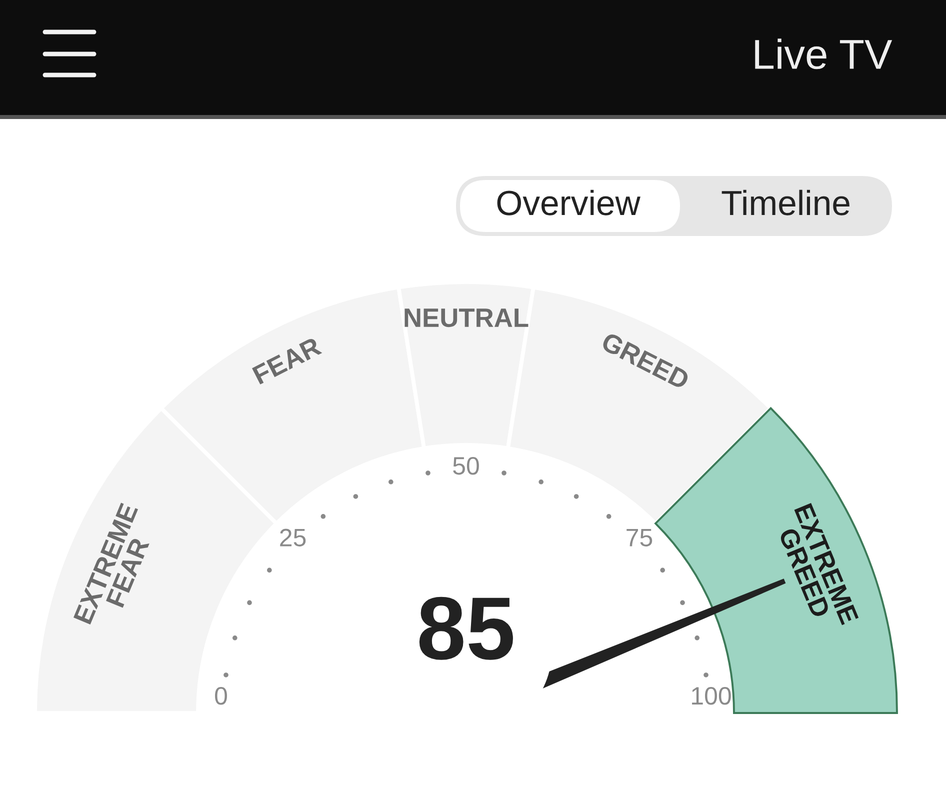 The height and width of the screenshot is (795, 946). I want to click on text: 50, so click(466, 466).